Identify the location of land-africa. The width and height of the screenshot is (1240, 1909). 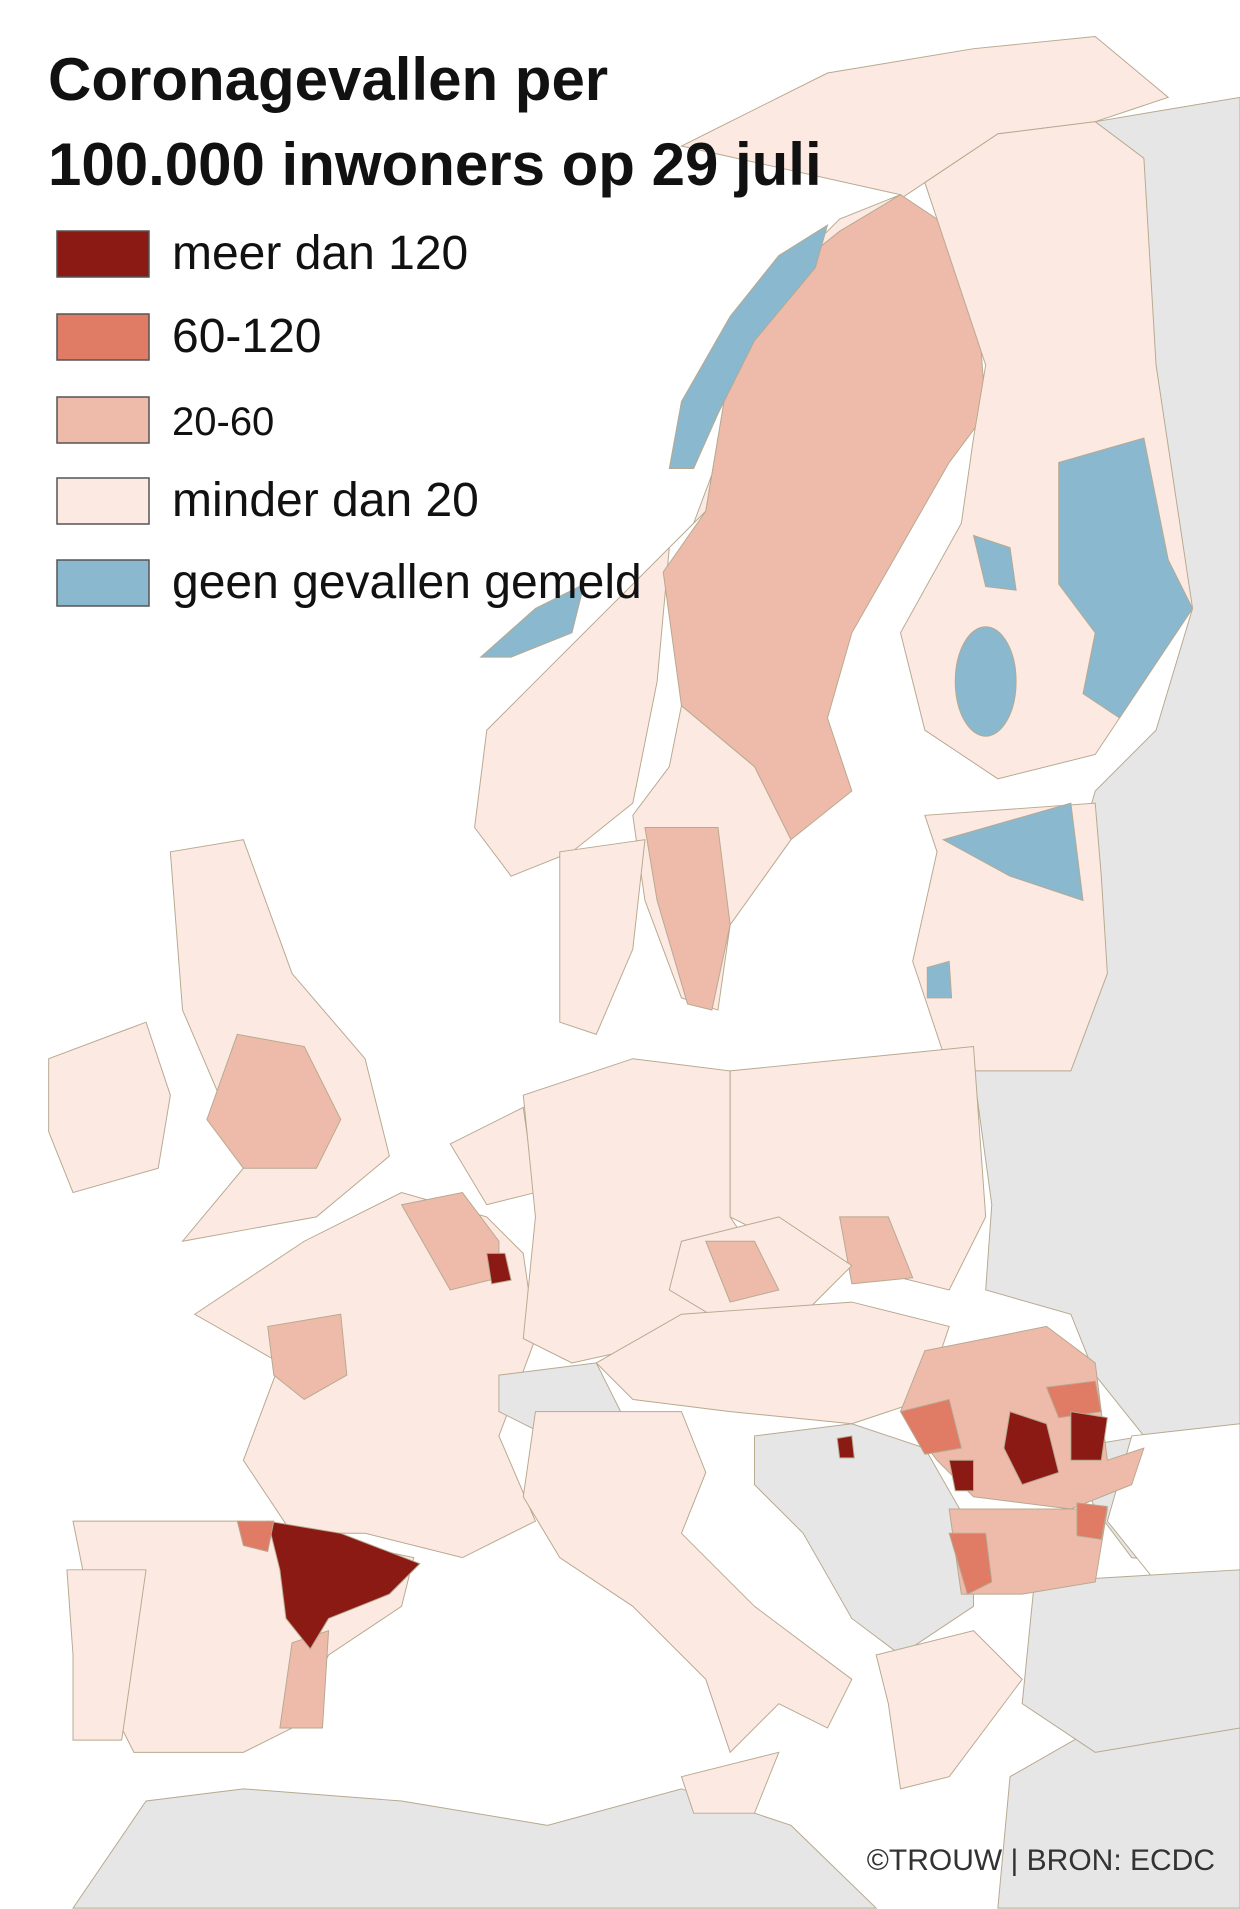
(475, 1848).